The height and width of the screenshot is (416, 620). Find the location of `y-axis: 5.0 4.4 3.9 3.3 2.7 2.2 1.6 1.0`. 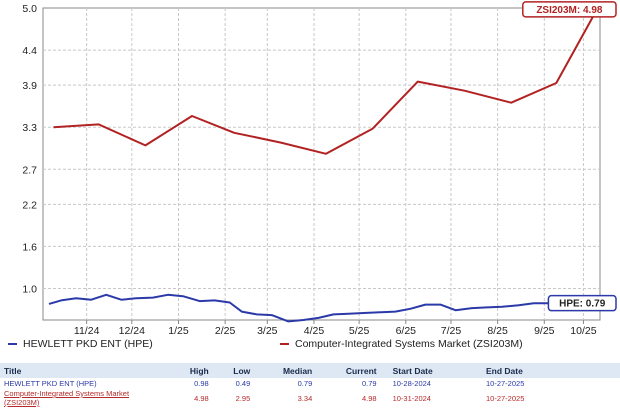

y-axis: 5.0 4.4 3.9 3.3 2.7 2.2 1.6 1.0 is located at coordinates (29, 149).